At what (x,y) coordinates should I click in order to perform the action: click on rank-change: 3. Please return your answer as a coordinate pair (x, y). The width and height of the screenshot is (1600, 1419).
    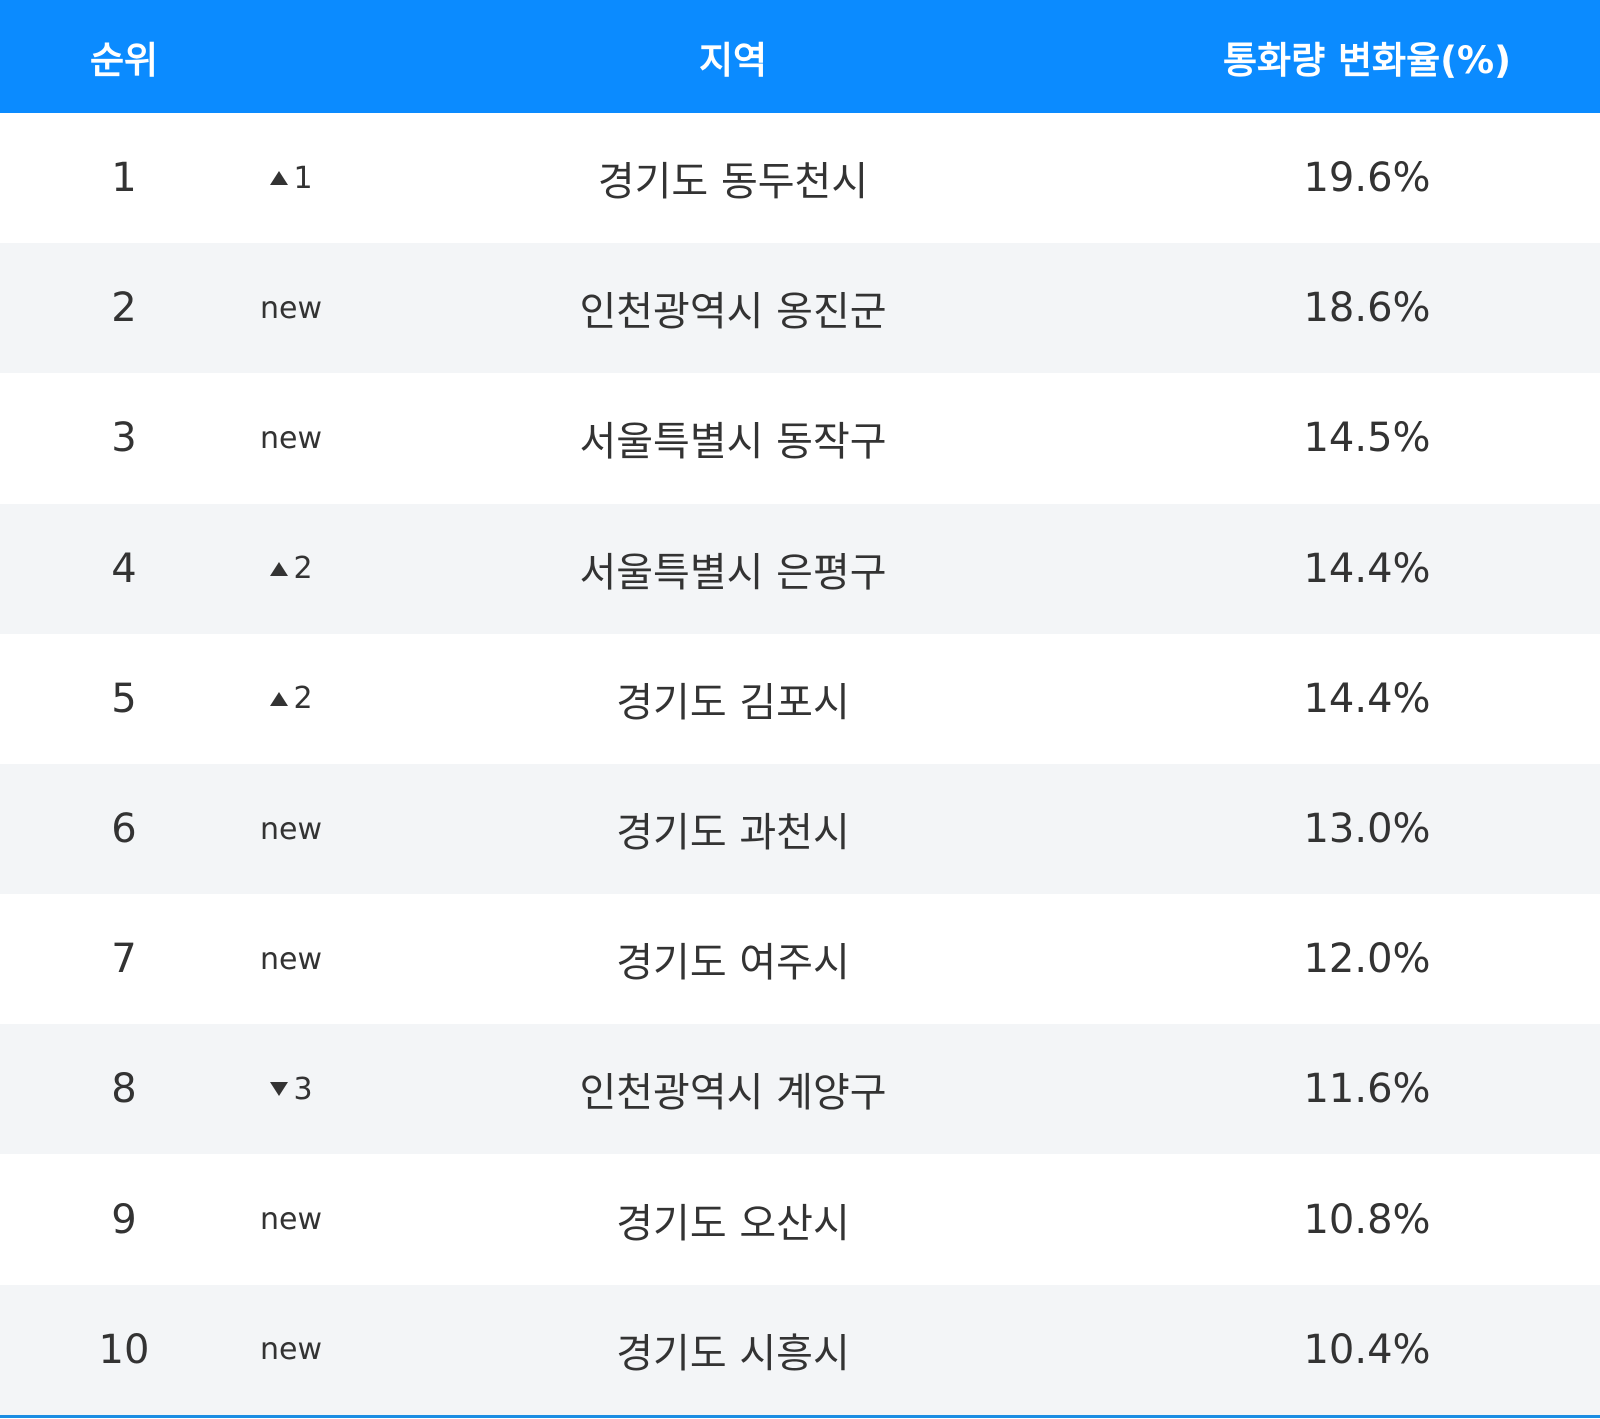
    Looking at the image, I should click on (291, 1089).